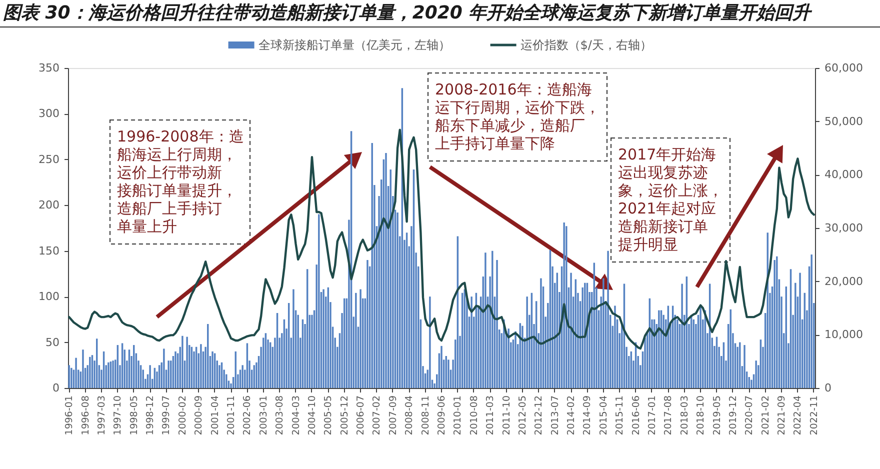 This screenshot has height=469, width=880. Describe the element at coordinates (150, 416) in the screenshot. I see `x-tick-label: 1998-12` at that location.